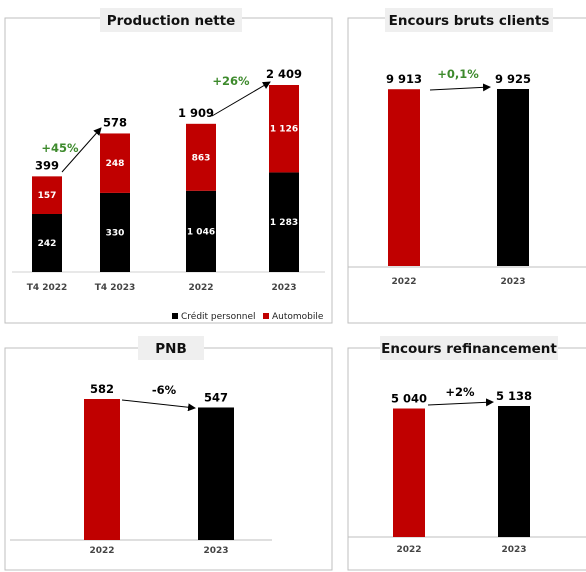 The image size is (586, 572). Describe the element at coordinates (231, 81) in the screenshot. I see `growth-label: +26%` at that location.